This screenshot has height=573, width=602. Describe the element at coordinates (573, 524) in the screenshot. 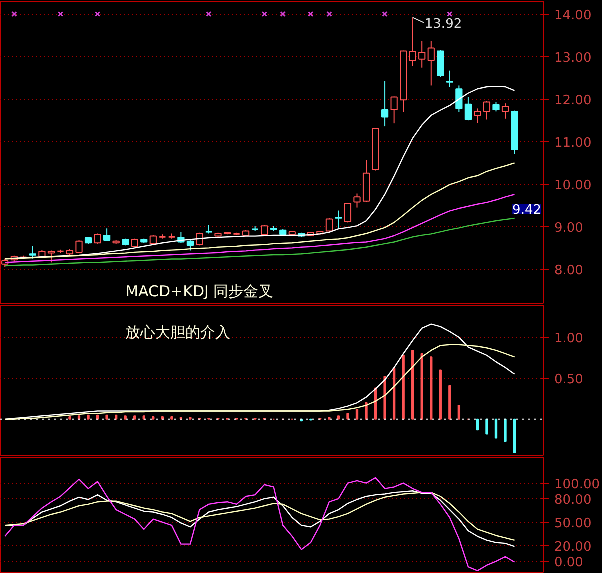

I see `y-tick-label: 50.00` at that location.